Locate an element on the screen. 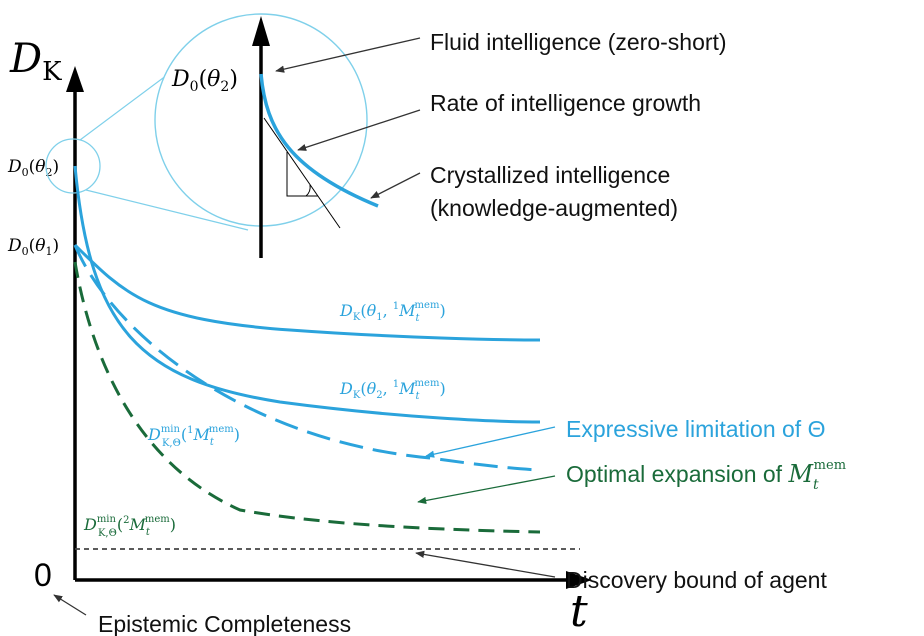 Image resolution: width=924 pixels, height=636 pixels. label-dk-theta2: DK(θ2, 1Mtmem) is located at coordinates (392, 390).